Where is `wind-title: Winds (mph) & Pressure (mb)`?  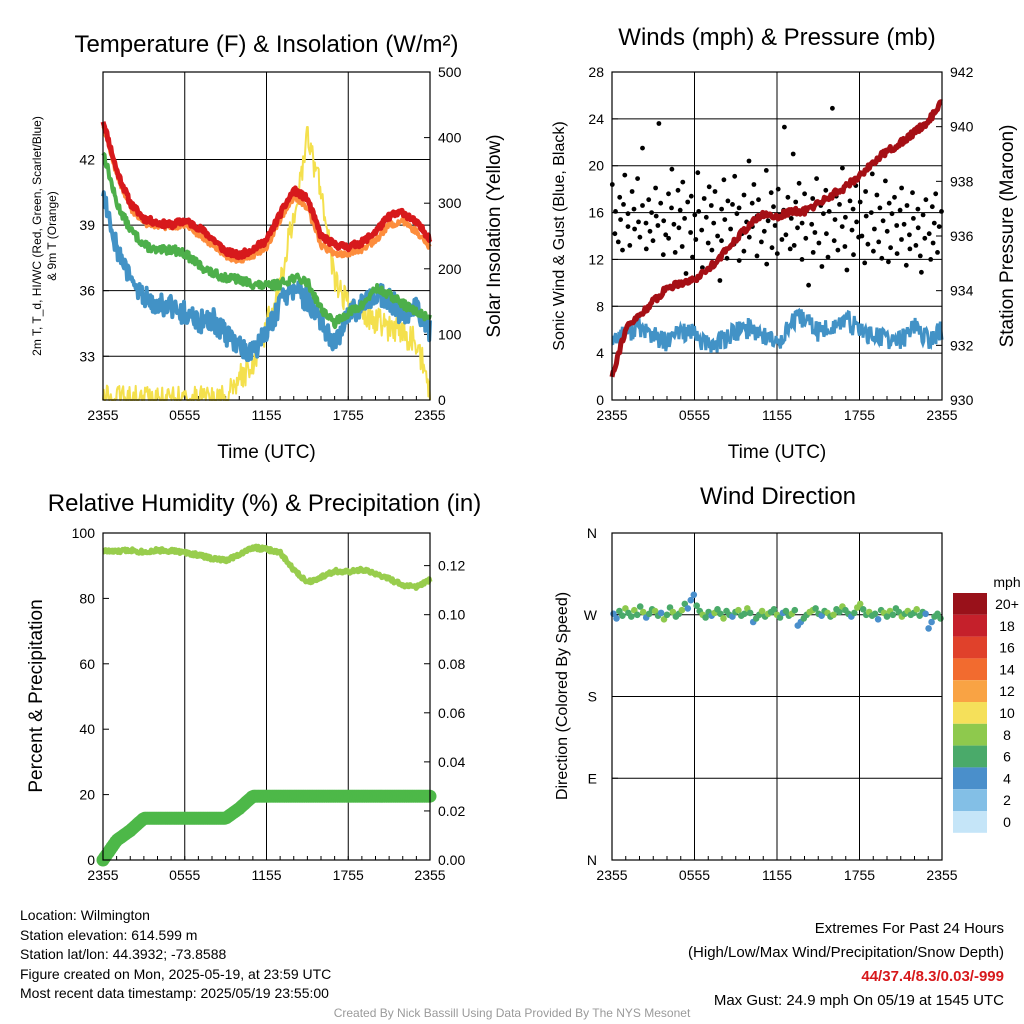 wind-title: Winds (mph) & Pressure (mb) is located at coordinates (776, 37).